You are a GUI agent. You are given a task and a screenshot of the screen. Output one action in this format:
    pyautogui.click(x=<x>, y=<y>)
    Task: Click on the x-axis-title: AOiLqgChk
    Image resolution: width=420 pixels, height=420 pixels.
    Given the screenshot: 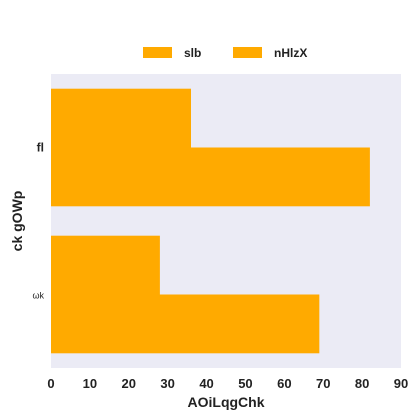 What is the action you would take?
    pyautogui.click(x=226, y=402)
    